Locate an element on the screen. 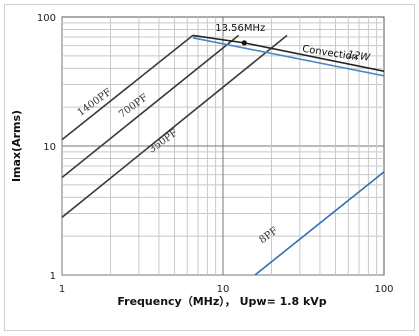 This screenshot has height=336, width=419. y-axis-label: Imax(Arms) is located at coordinates (16, 146).